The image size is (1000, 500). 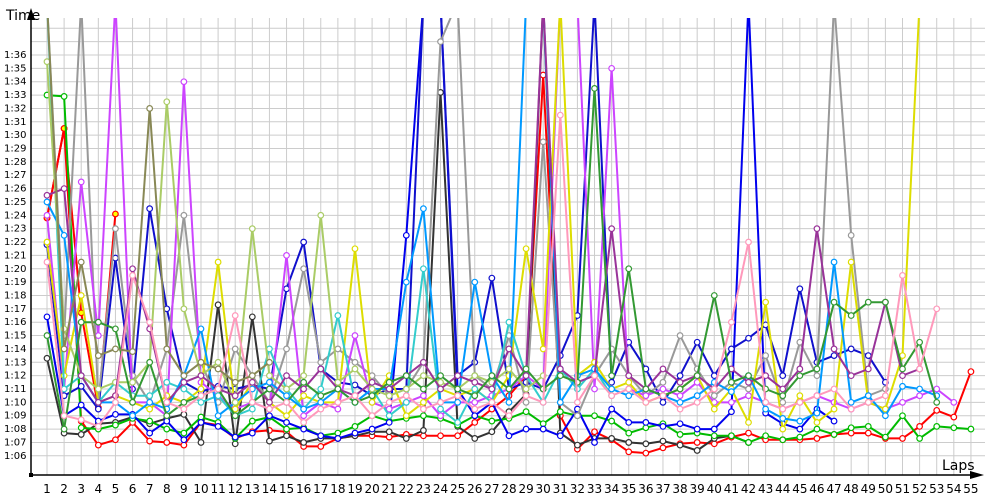 What do you see at coordinates (15, 295) in the screenshot?
I see `y-tick-label: 1:18` at bounding box center [15, 295].